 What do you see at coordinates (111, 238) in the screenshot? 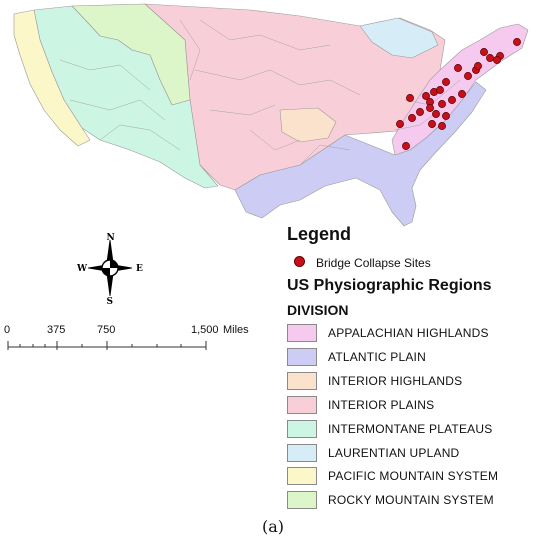
I see `compass-north-label: N` at bounding box center [111, 238].